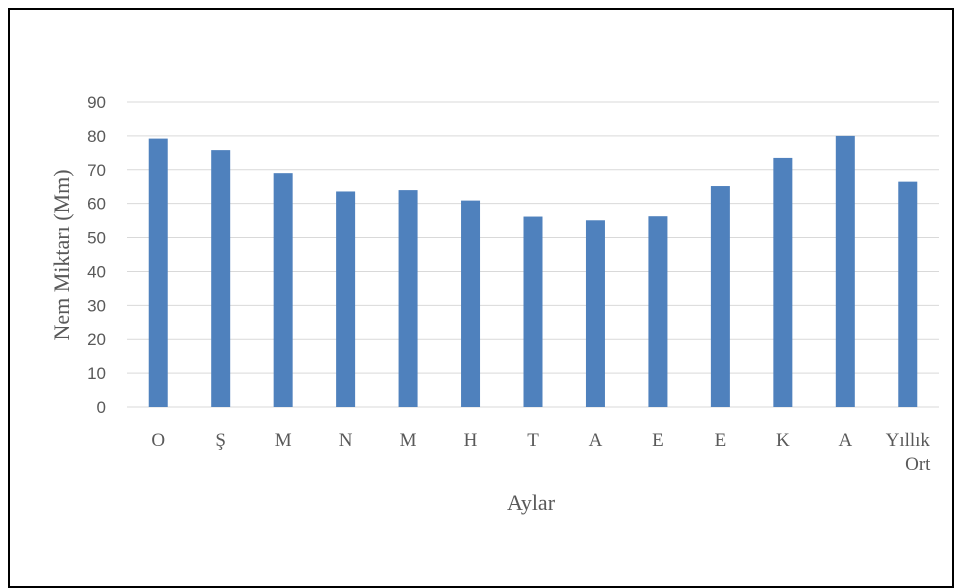  What do you see at coordinates (909, 452) in the screenshot?
I see `x-tick-label: Yıllık Ort` at bounding box center [909, 452].